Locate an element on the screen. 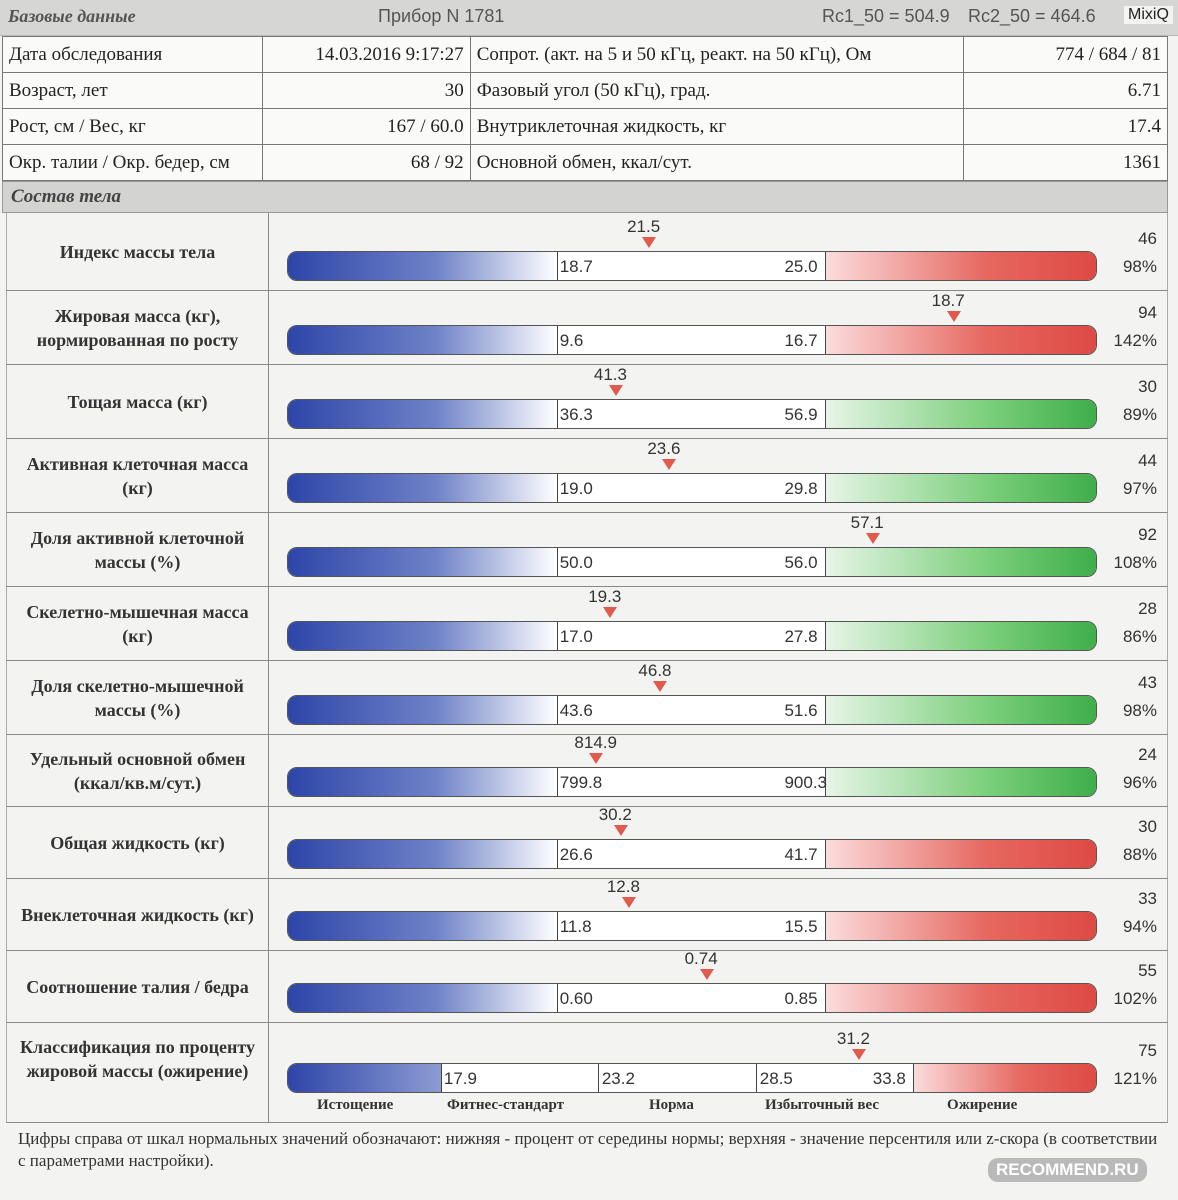  norm-high-label: 56.0 is located at coordinates (801, 562).